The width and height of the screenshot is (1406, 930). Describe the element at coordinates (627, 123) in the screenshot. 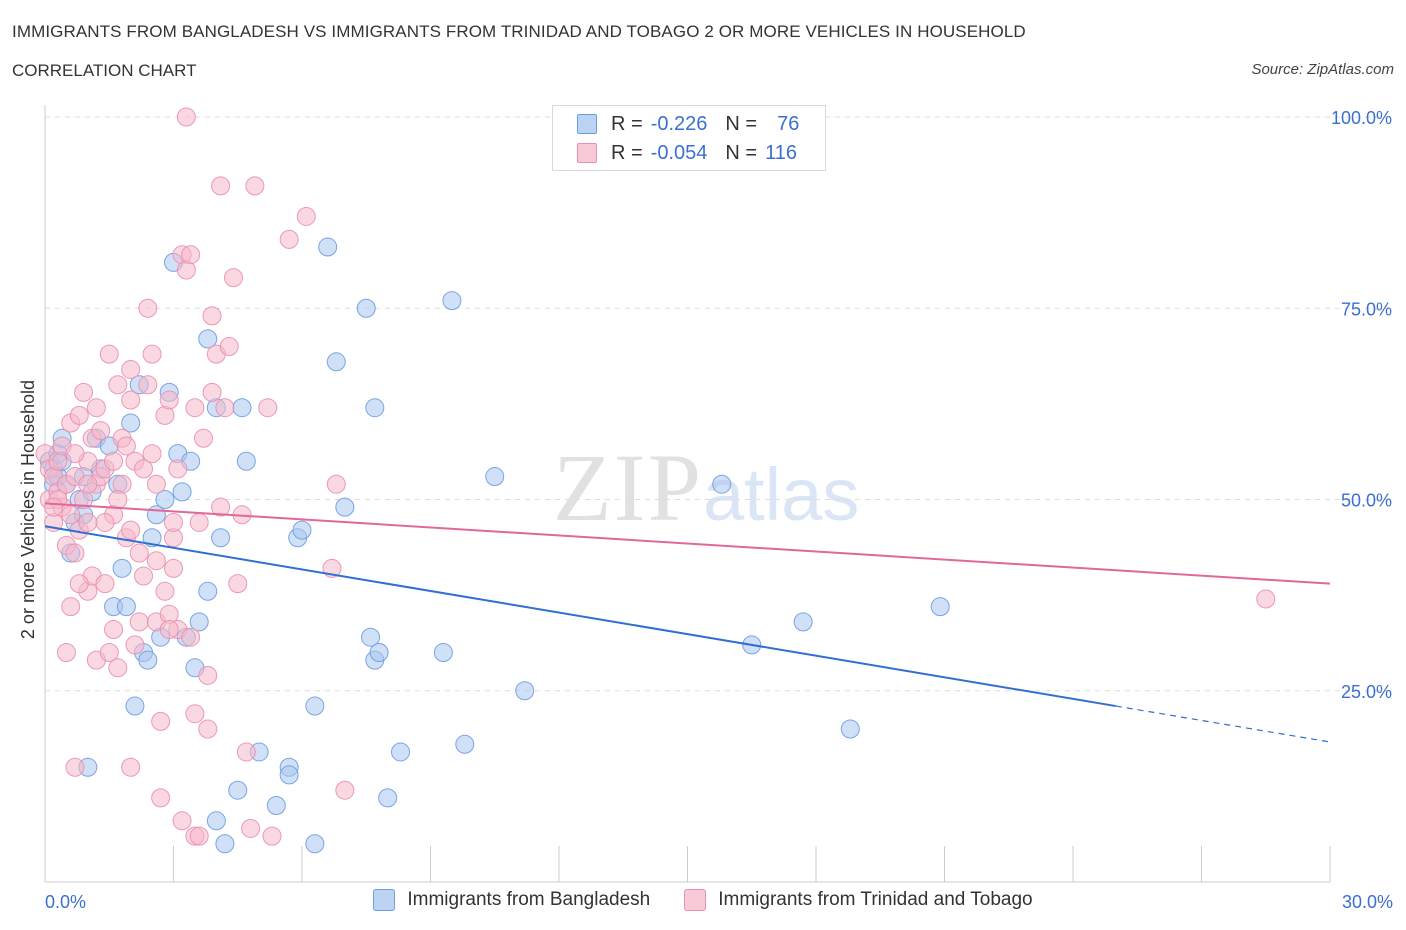

I see `legend-r-label: R =` at that location.